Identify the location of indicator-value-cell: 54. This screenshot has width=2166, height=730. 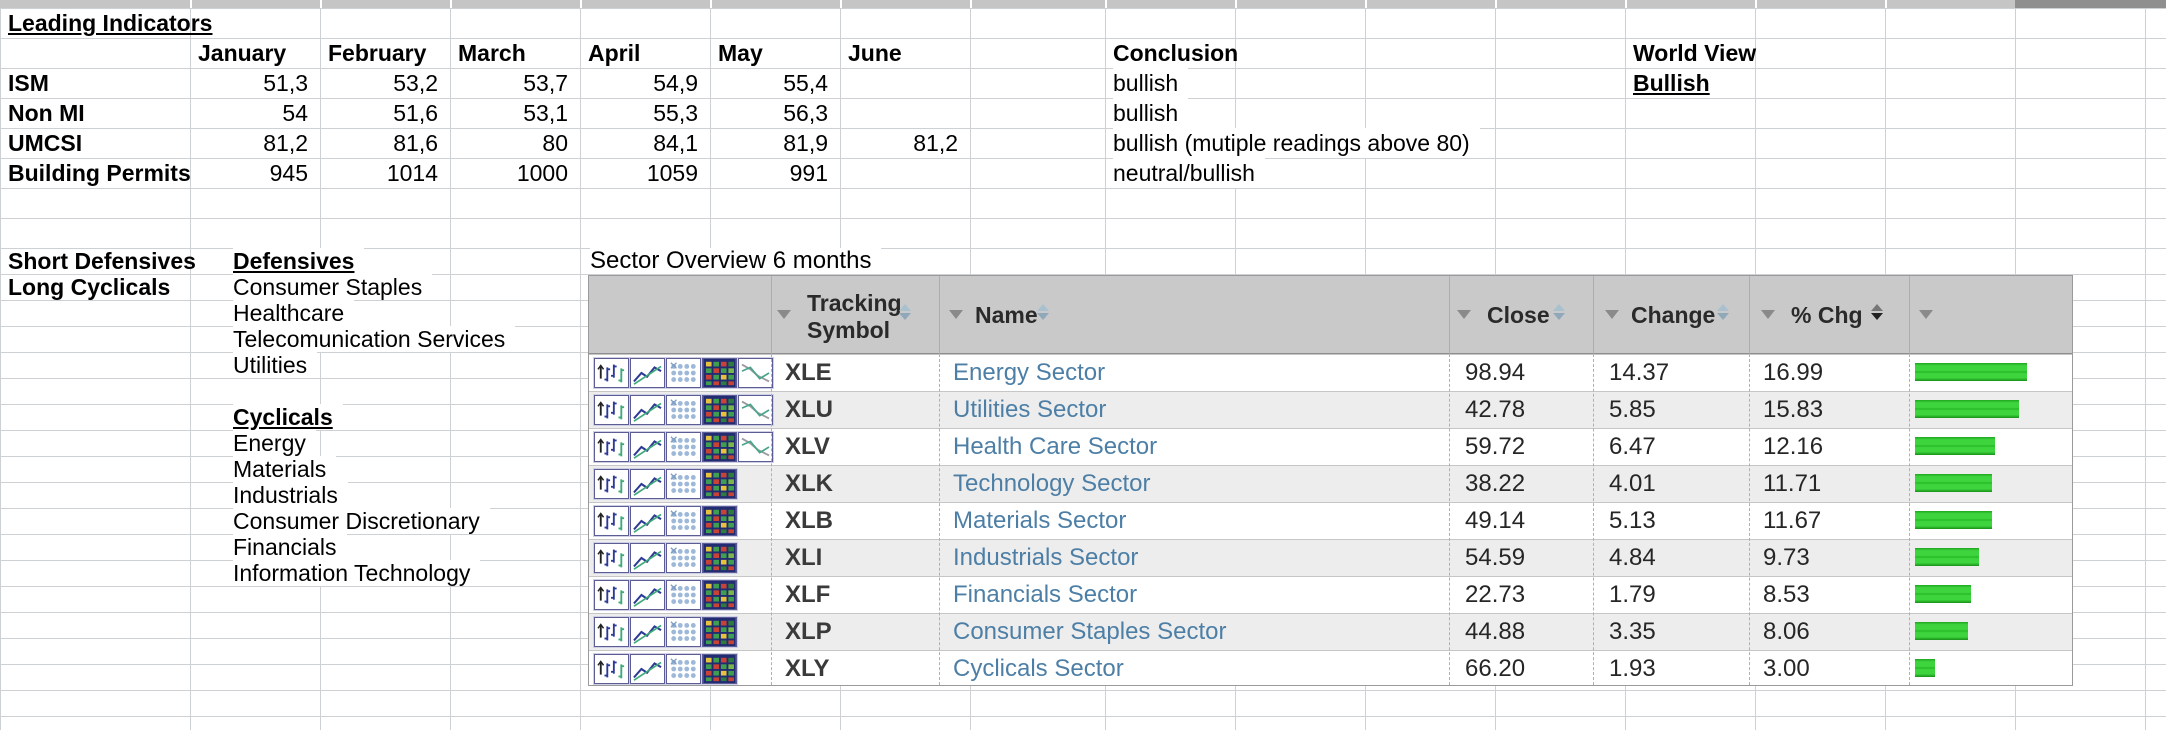
(295, 113).